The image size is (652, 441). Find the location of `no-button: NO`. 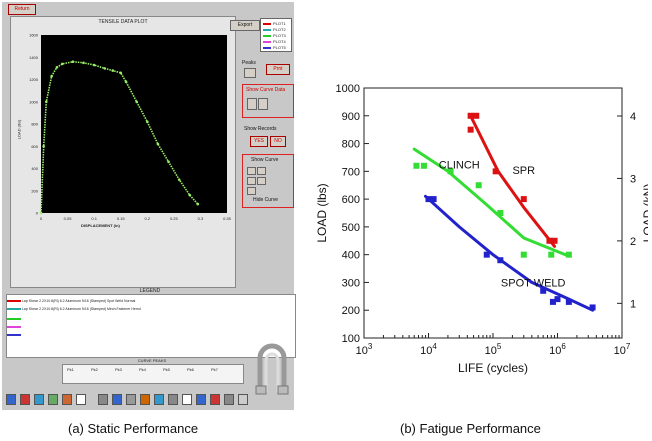

no-button: NO is located at coordinates (278, 141).